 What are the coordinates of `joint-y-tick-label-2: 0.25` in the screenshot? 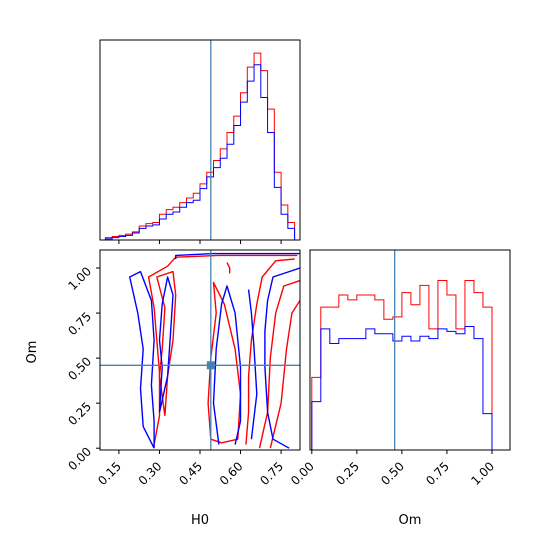 It's located at (79, 413).